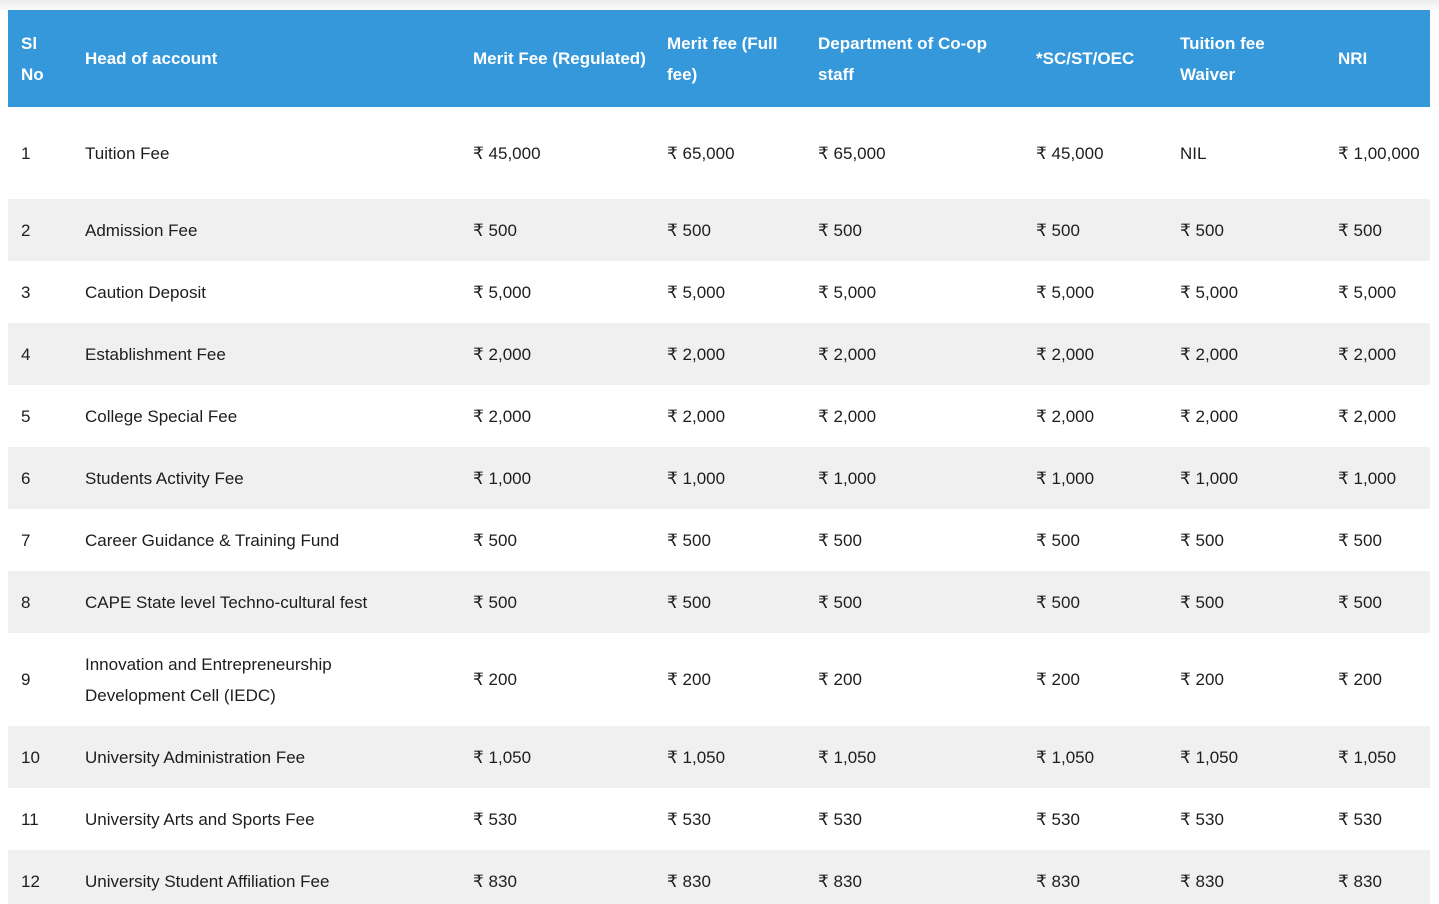 The image size is (1439, 904). What do you see at coordinates (40, 540) in the screenshot?
I see `cell-sl-no: 7` at bounding box center [40, 540].